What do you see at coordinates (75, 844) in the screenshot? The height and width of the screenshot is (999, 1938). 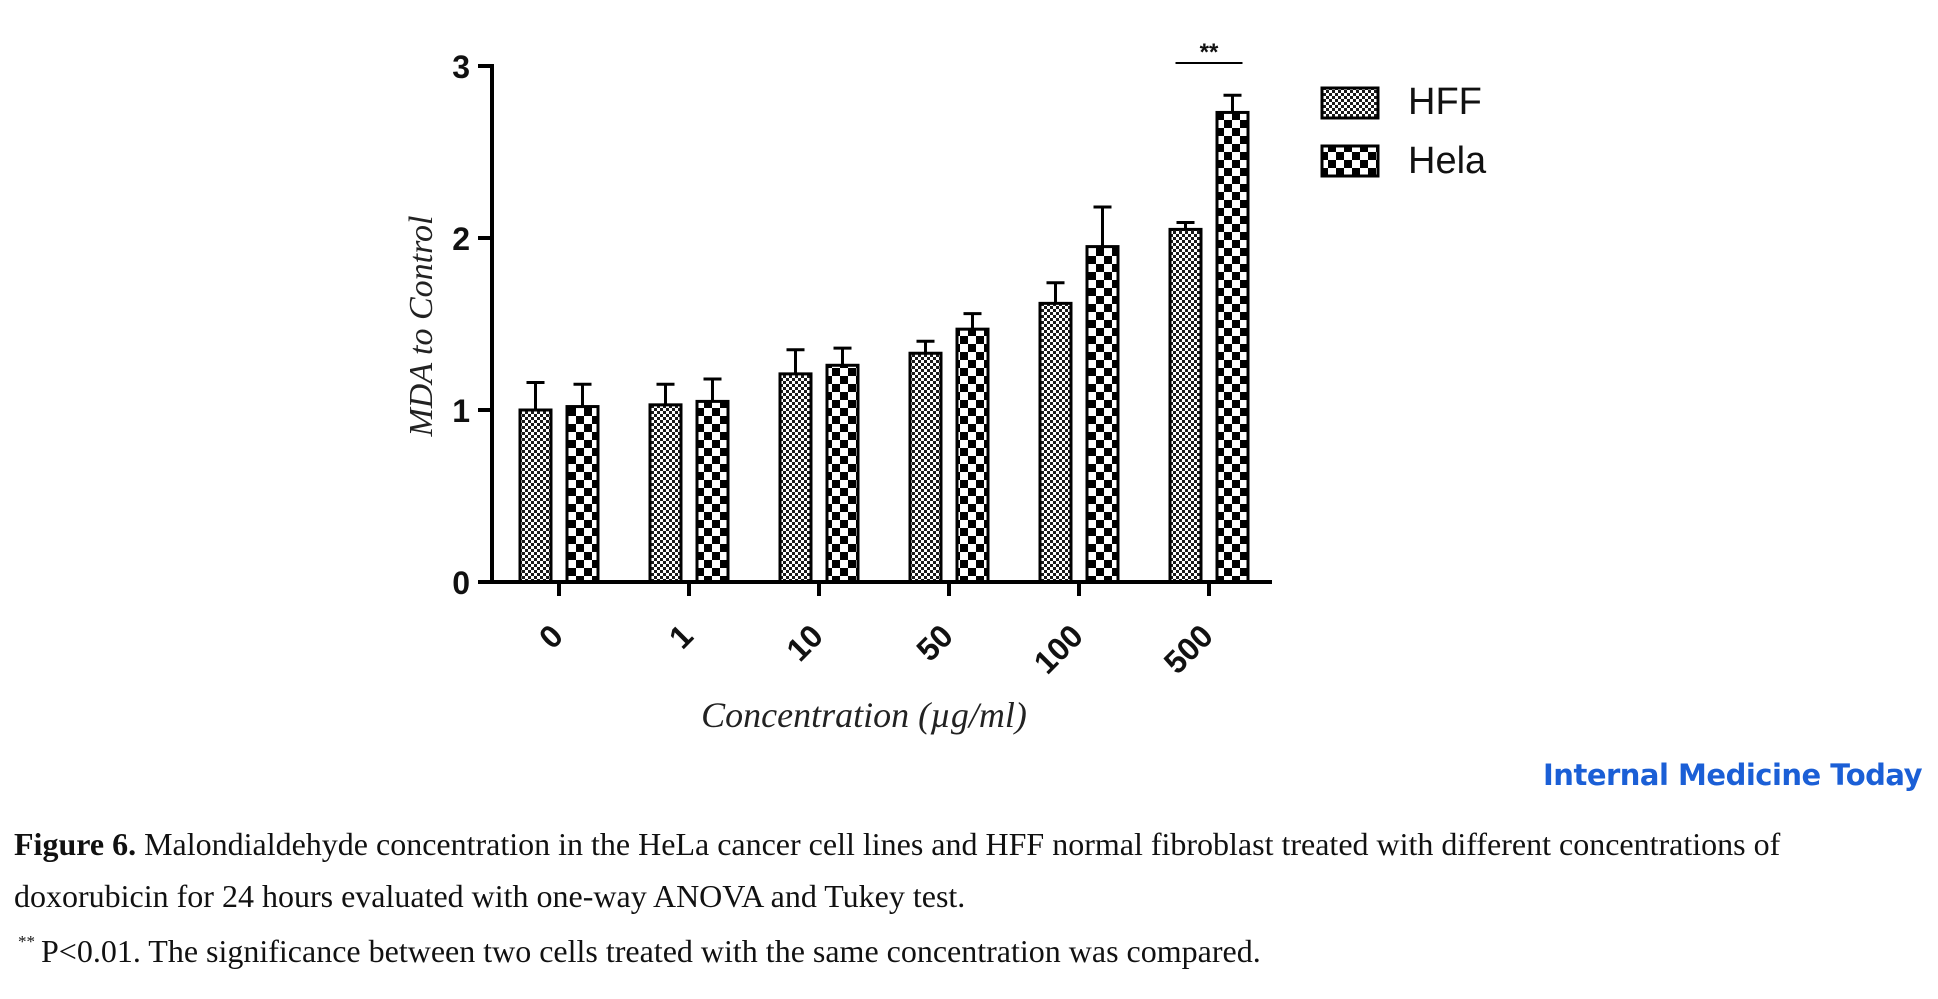 I see `caption-label: Figure 6.` at bounding box center [75, 844].